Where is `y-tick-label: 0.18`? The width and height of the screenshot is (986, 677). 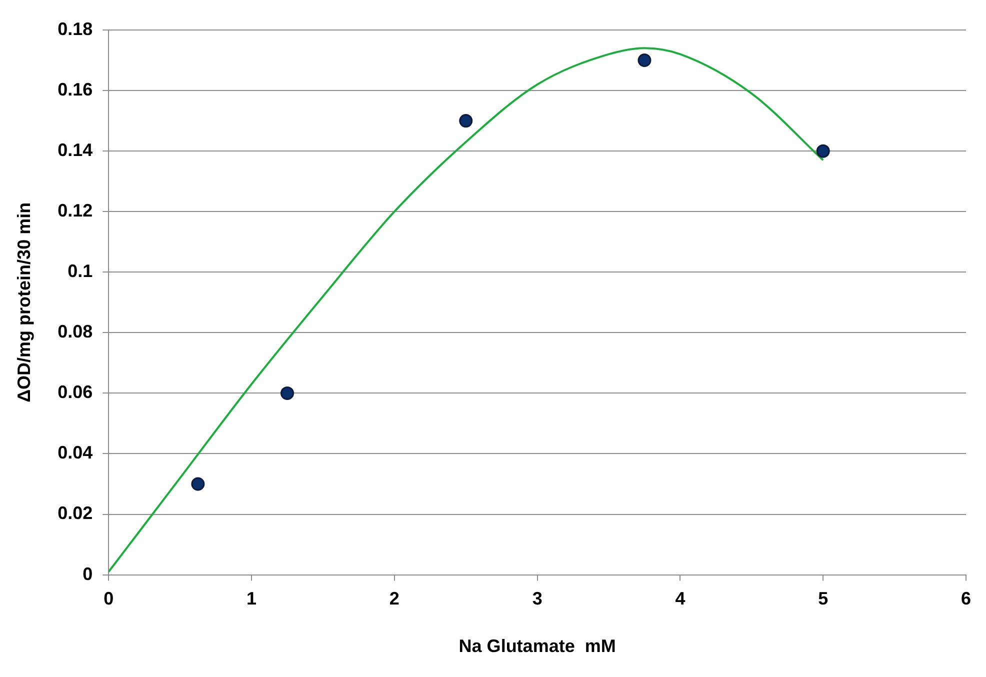 y-tick-label: 0.18 is located at coordinates (75, 28).